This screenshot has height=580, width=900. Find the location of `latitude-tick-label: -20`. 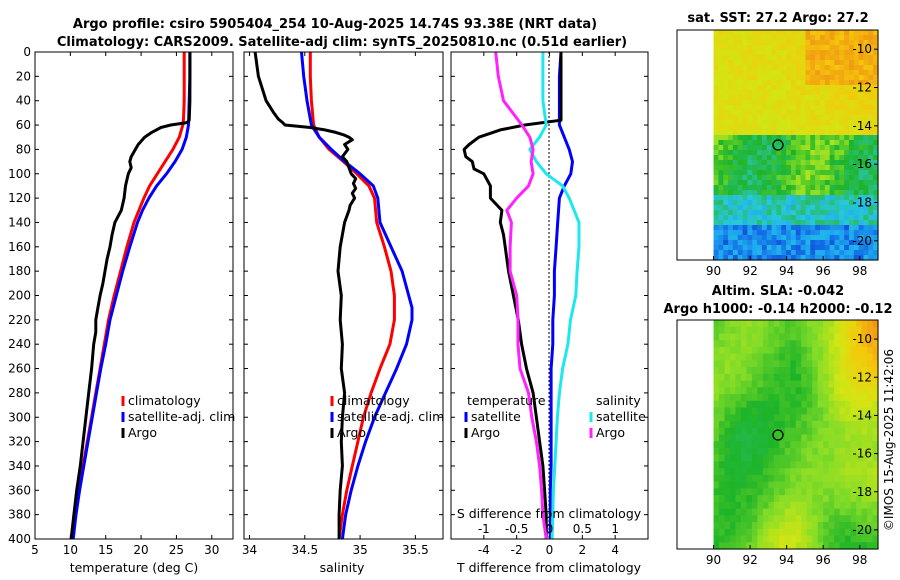

latitude-tick-label: -20 is located at coordinates (862, 241).